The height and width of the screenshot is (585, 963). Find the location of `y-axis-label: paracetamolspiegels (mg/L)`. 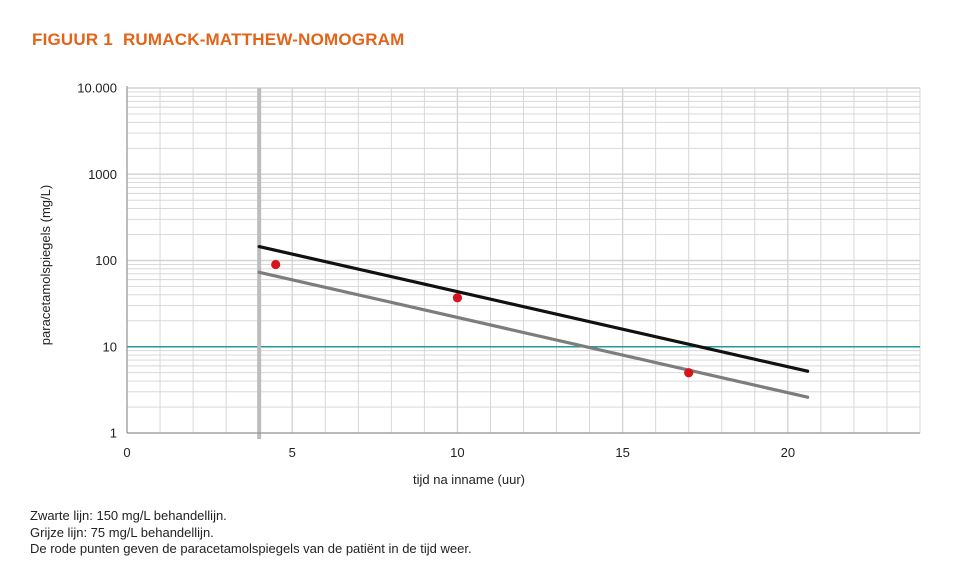

y-axis-label: paracetamolspiegels (mg/L) is located at coordinates (45, 265).